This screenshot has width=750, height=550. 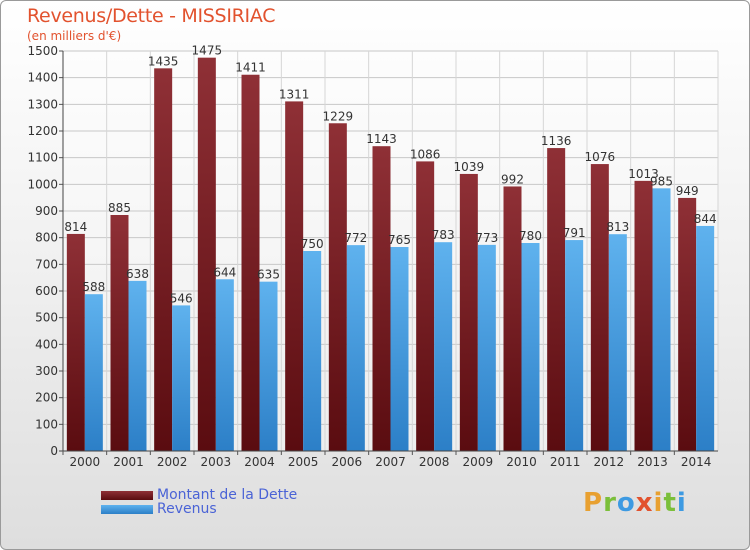 What do you see at coordinates (46, 398) in the screenshot?
I see `y-tick-label: 200` at bounding box center [46, 398].